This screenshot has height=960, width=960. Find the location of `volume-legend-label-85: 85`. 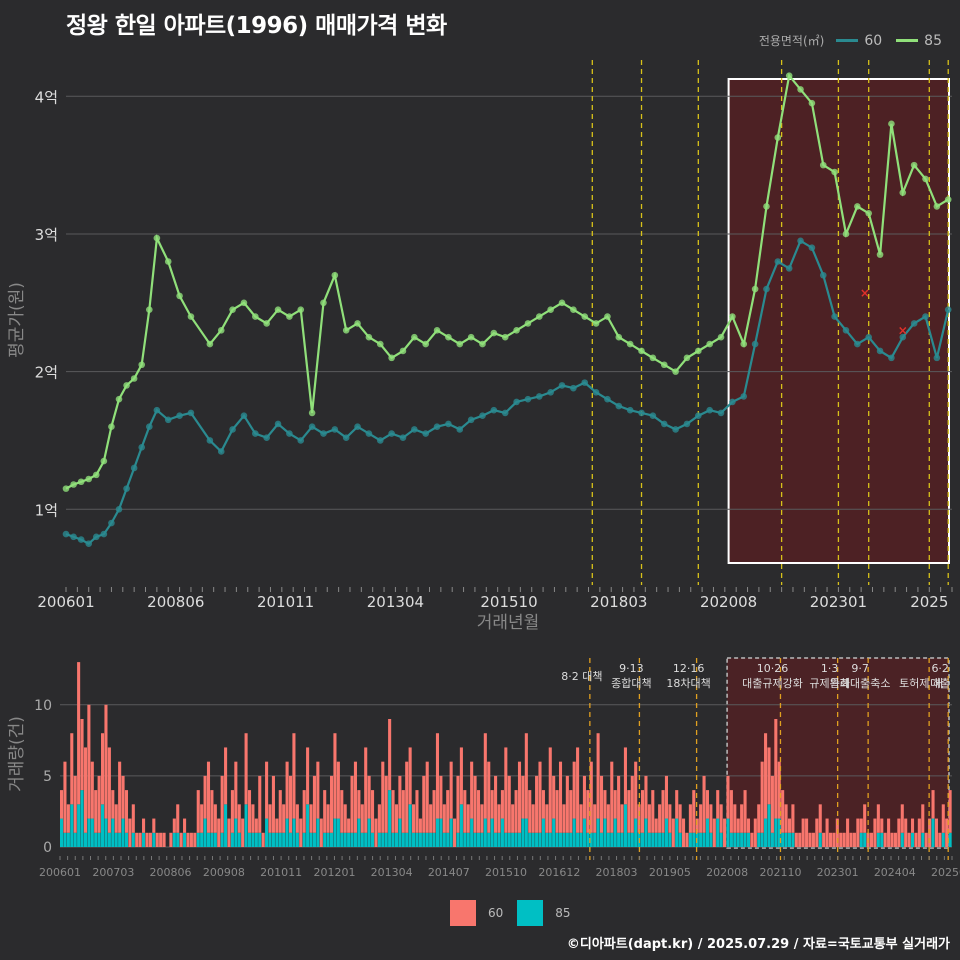

volume-legend-label-85: 85 is located at coordinates (563, 913).